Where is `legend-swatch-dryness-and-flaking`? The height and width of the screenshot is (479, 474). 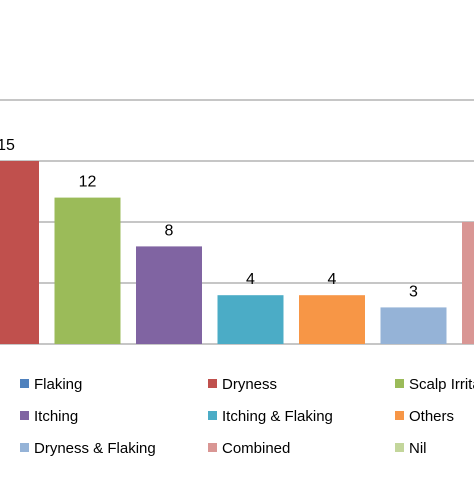
legend-swatch-dryness-and-flaking is located at coordinates (24, 447).